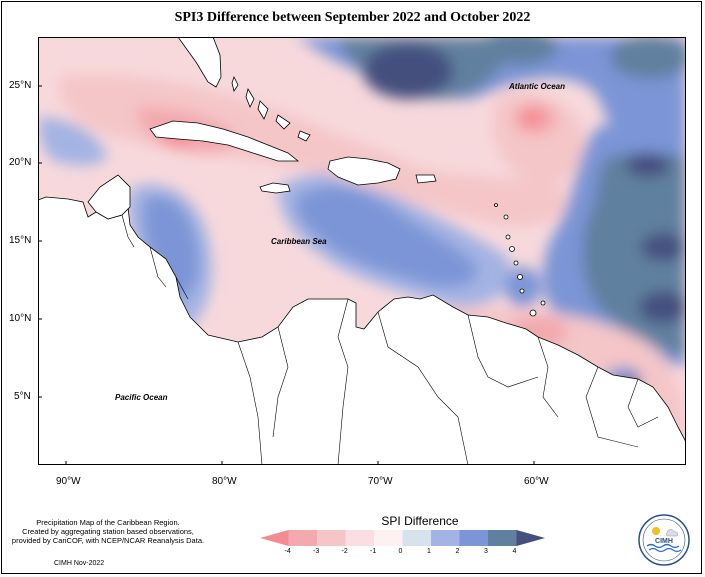 The image size is (705, 577). What do you see at coordinates (22, 396) in the screenshot?
I see `lat-label-5n: 5°N` at bounding box center [22, 396].